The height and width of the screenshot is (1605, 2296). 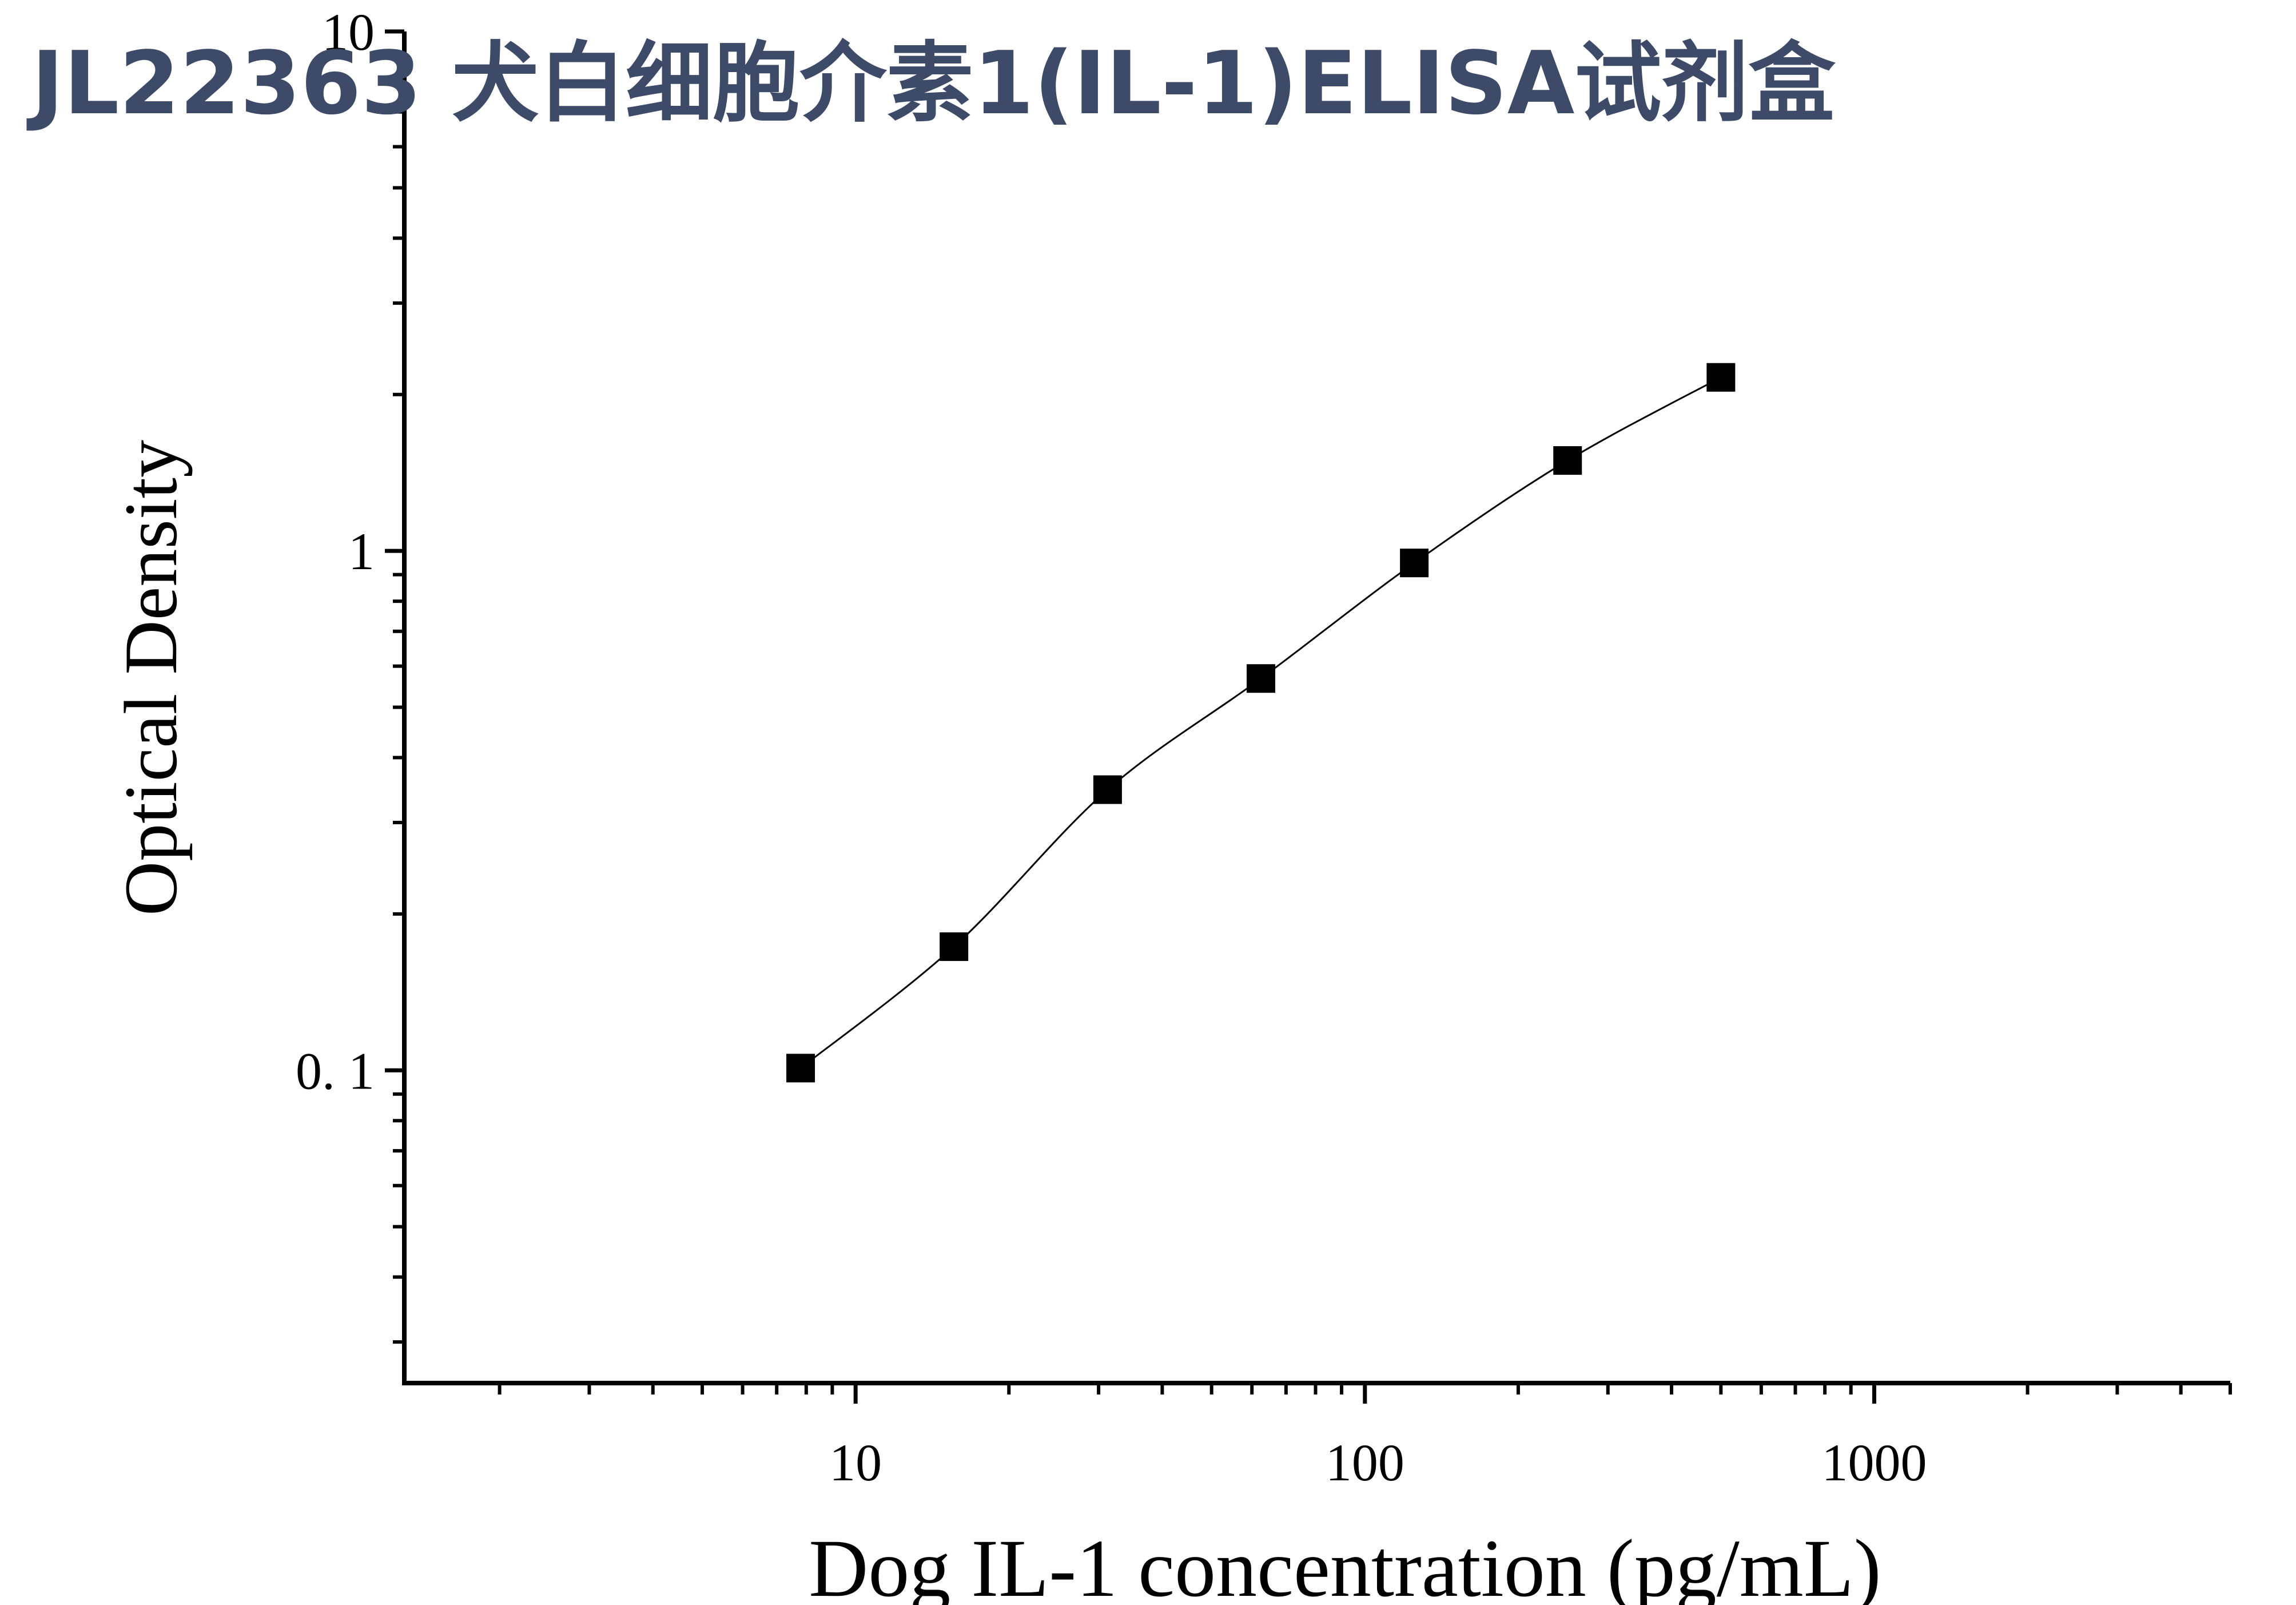 I want to click on y-tick-label: 0. 1, so click(x=335, y=1071).